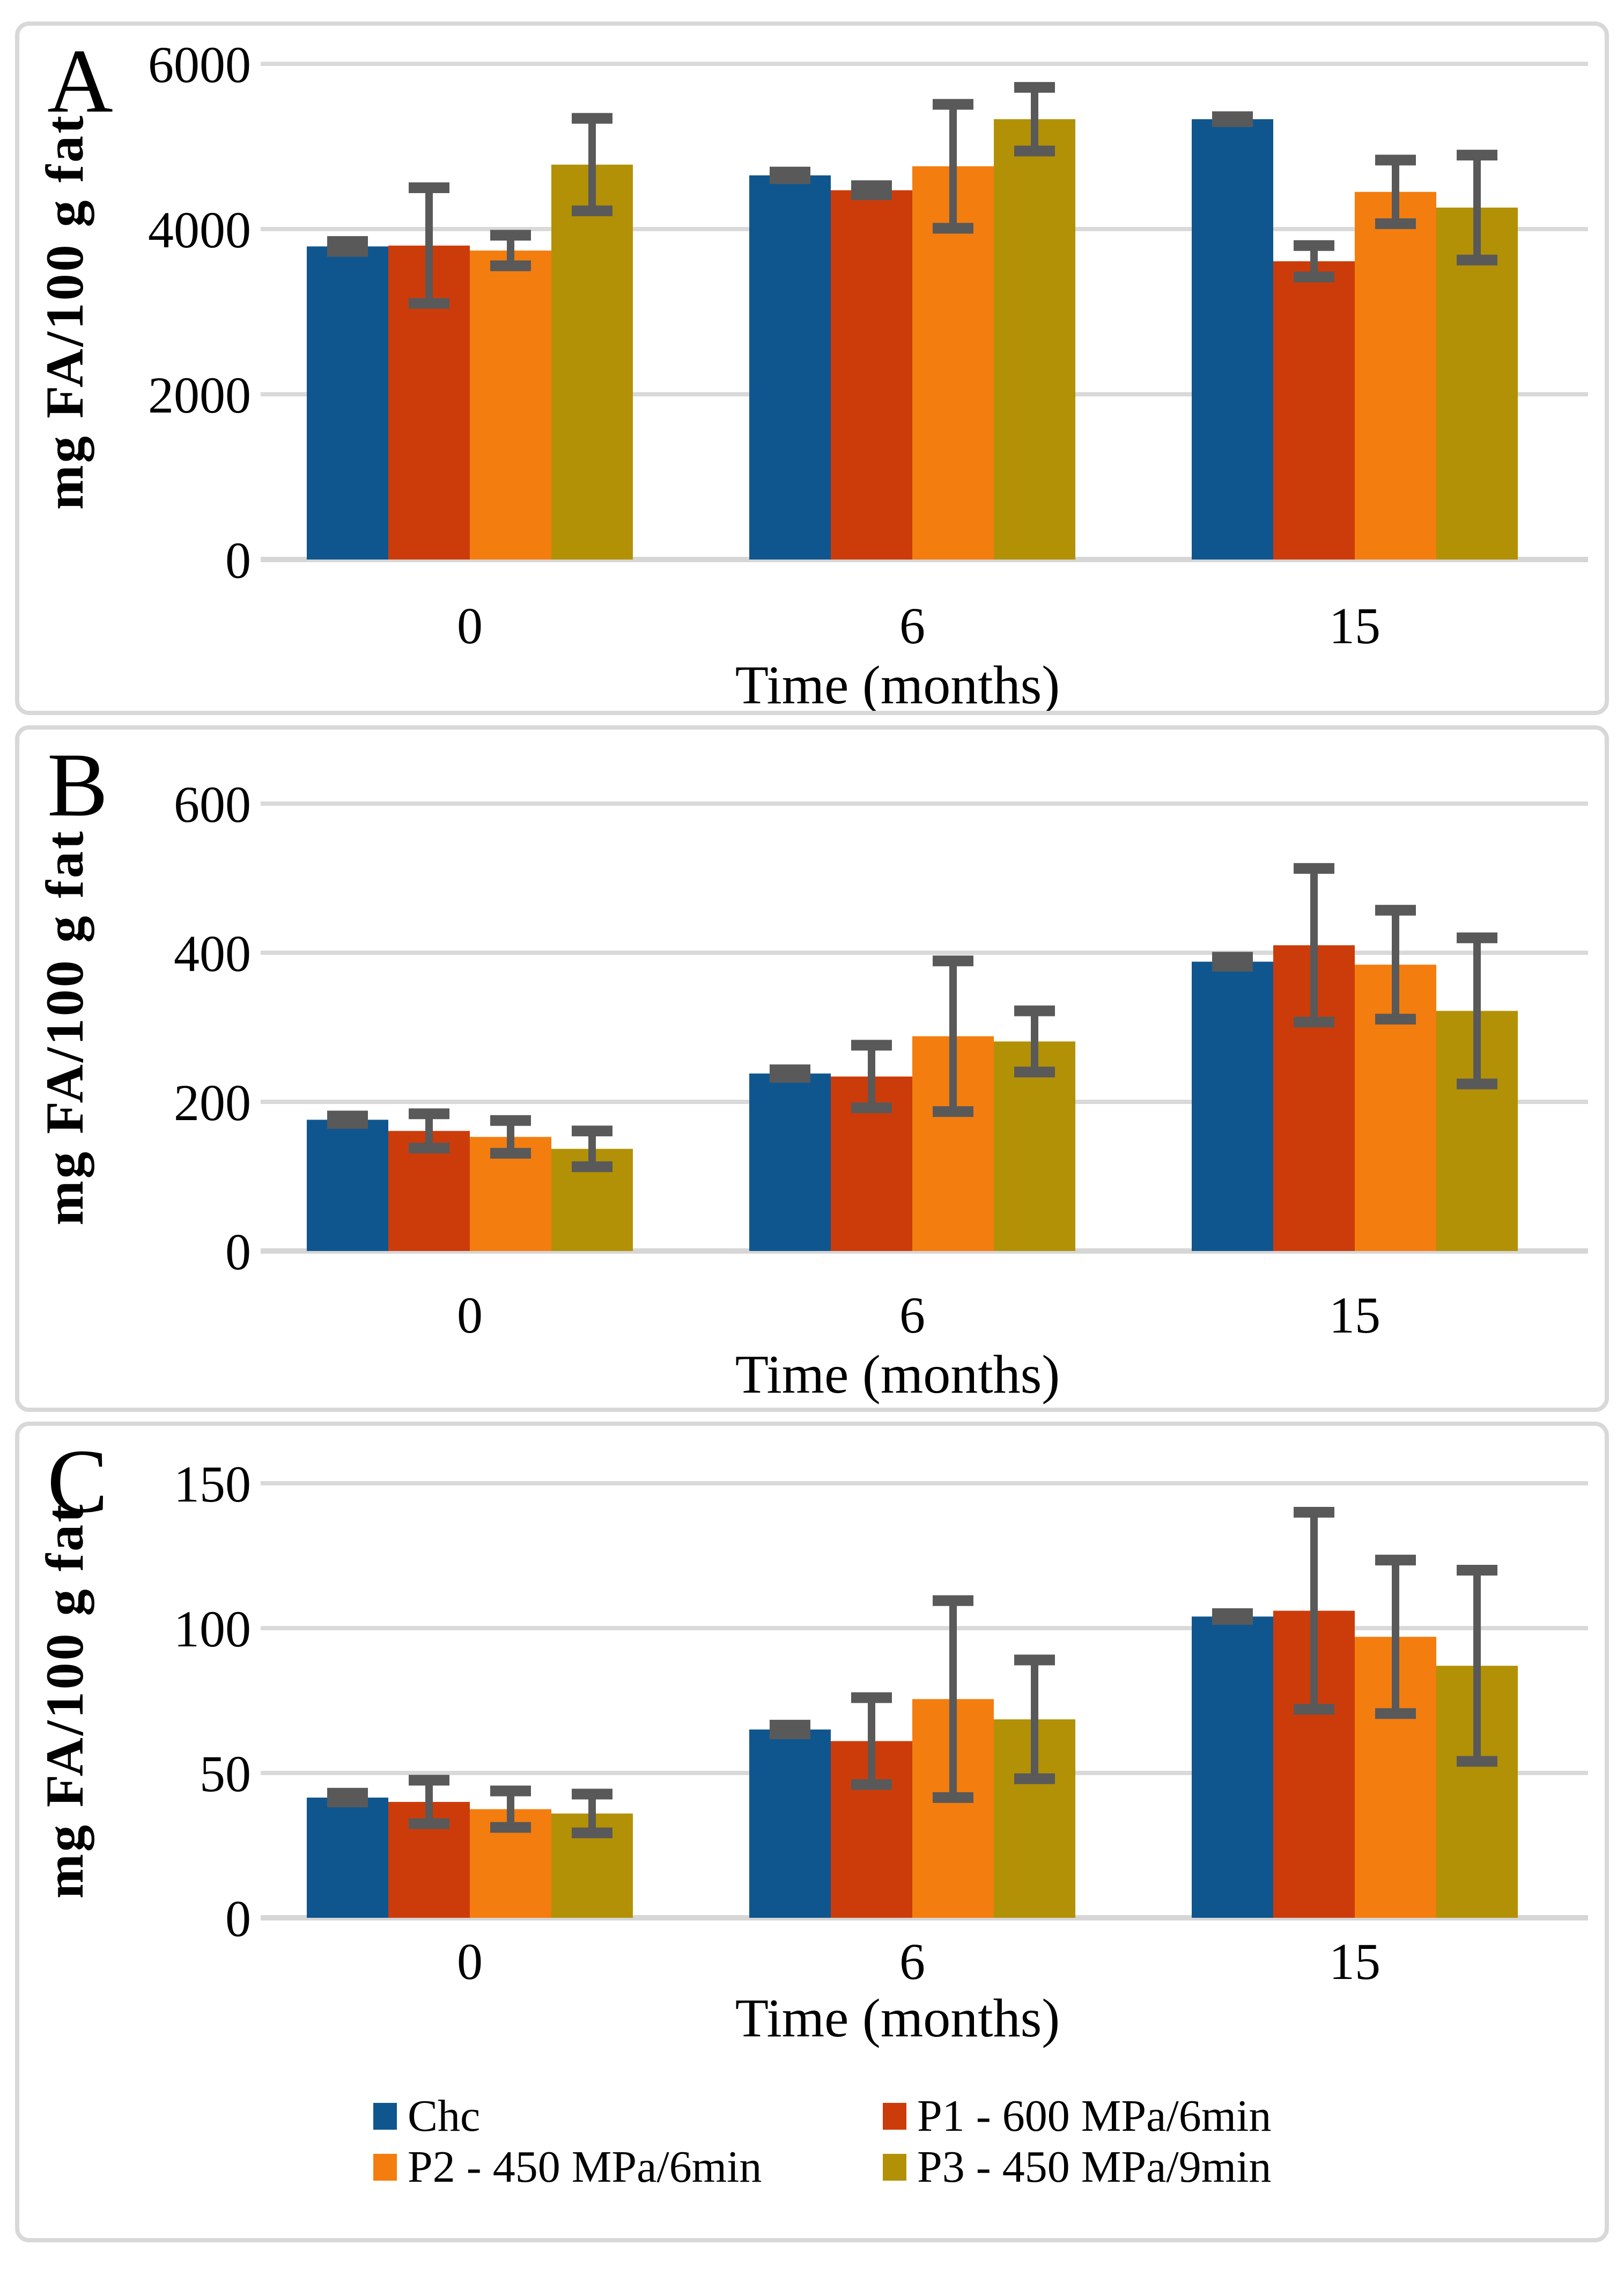  What do you see at coordinates (894, 2167) in the screenshot?
I see `p3-legend-swatch-icon` at bounding box center [894, 2167].